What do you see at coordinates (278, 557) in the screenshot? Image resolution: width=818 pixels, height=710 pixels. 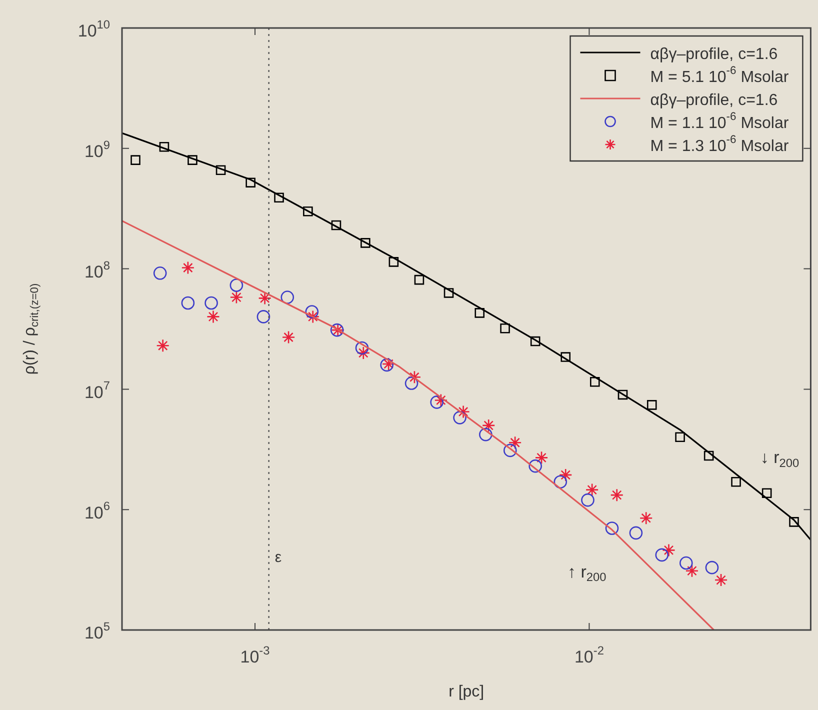 I see `ref-line-label: ε` at bounding box center [278, 557].